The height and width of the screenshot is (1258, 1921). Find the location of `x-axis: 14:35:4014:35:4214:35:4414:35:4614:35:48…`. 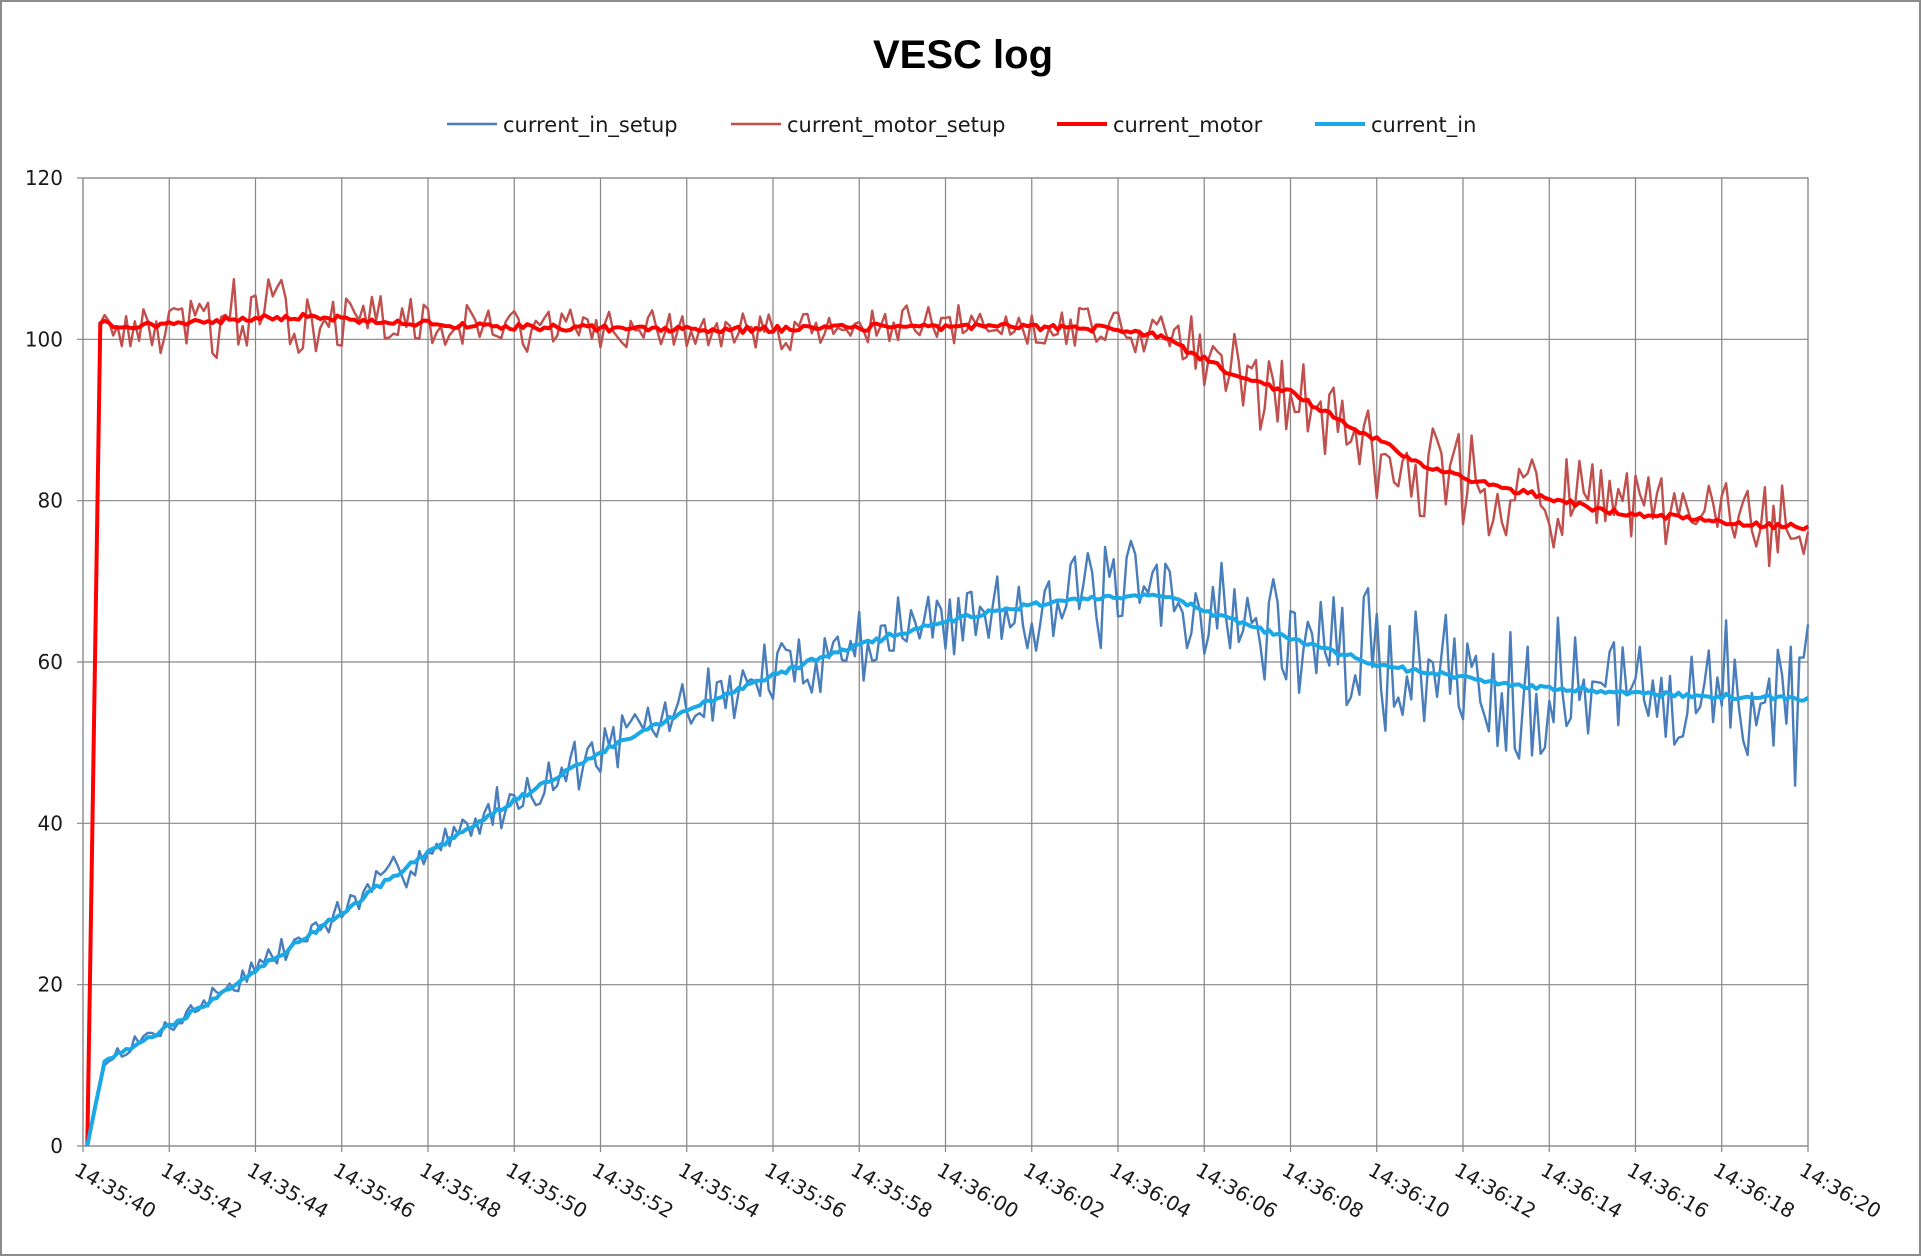

x-axis: 14:35:4014:35:4214:35:4414:35:4614:35:48… is located at coordinates (978, 1191).